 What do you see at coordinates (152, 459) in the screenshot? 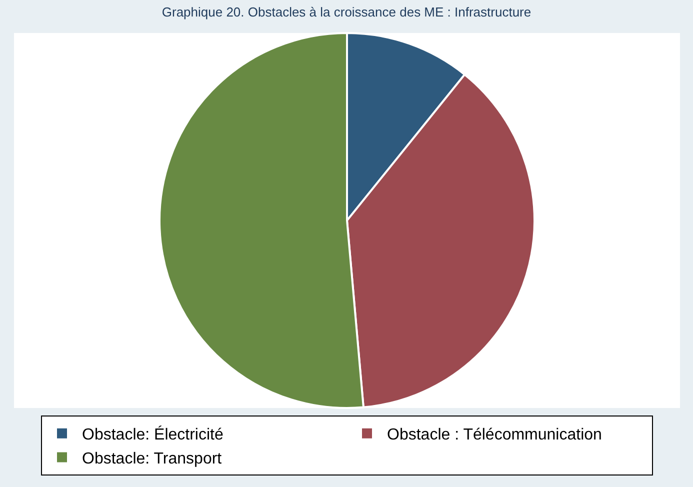
I see `legend-label: Obstacle: Transport` at bounding box center [152, 459].